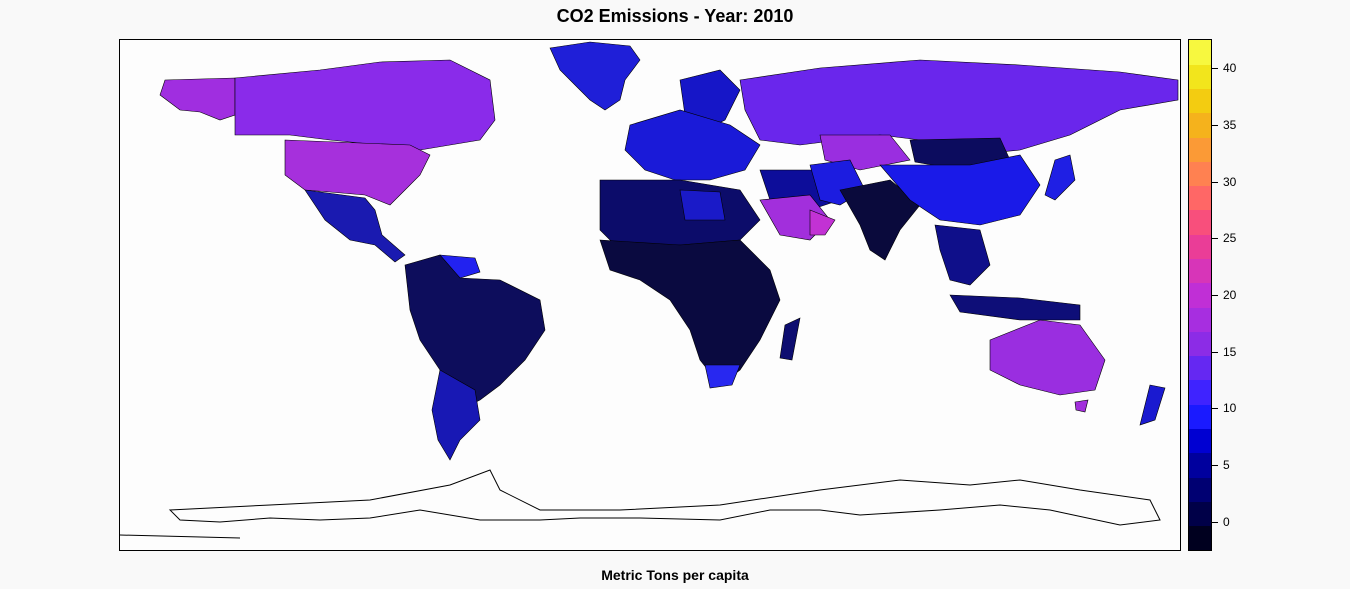  What do you see at coordinates (702, 205) in the screenshot?
I see `region-libya` at bounding box center [702, 205].